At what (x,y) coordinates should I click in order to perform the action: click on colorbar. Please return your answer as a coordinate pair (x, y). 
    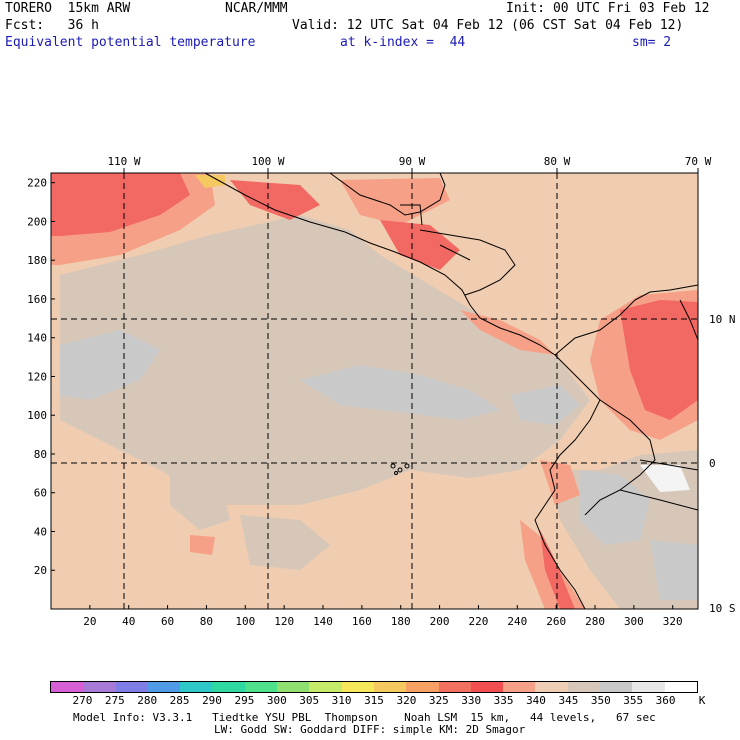
    Looking at the image, I should click on (374, 687).